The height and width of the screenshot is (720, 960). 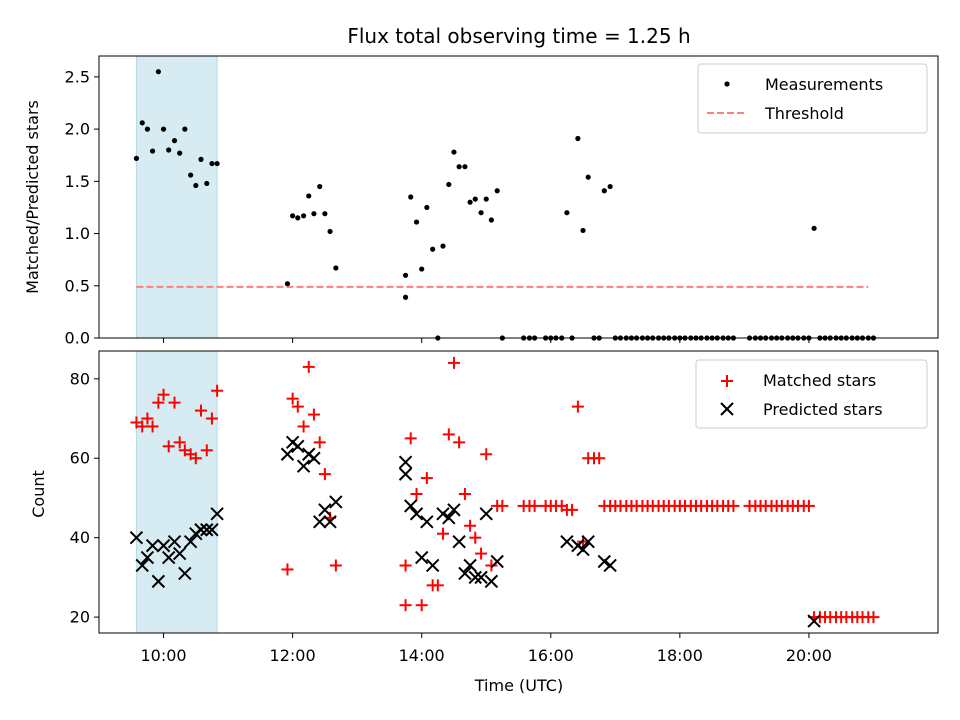 I want to click on y-tick-label: 0.0, so click(x=77, y=338).